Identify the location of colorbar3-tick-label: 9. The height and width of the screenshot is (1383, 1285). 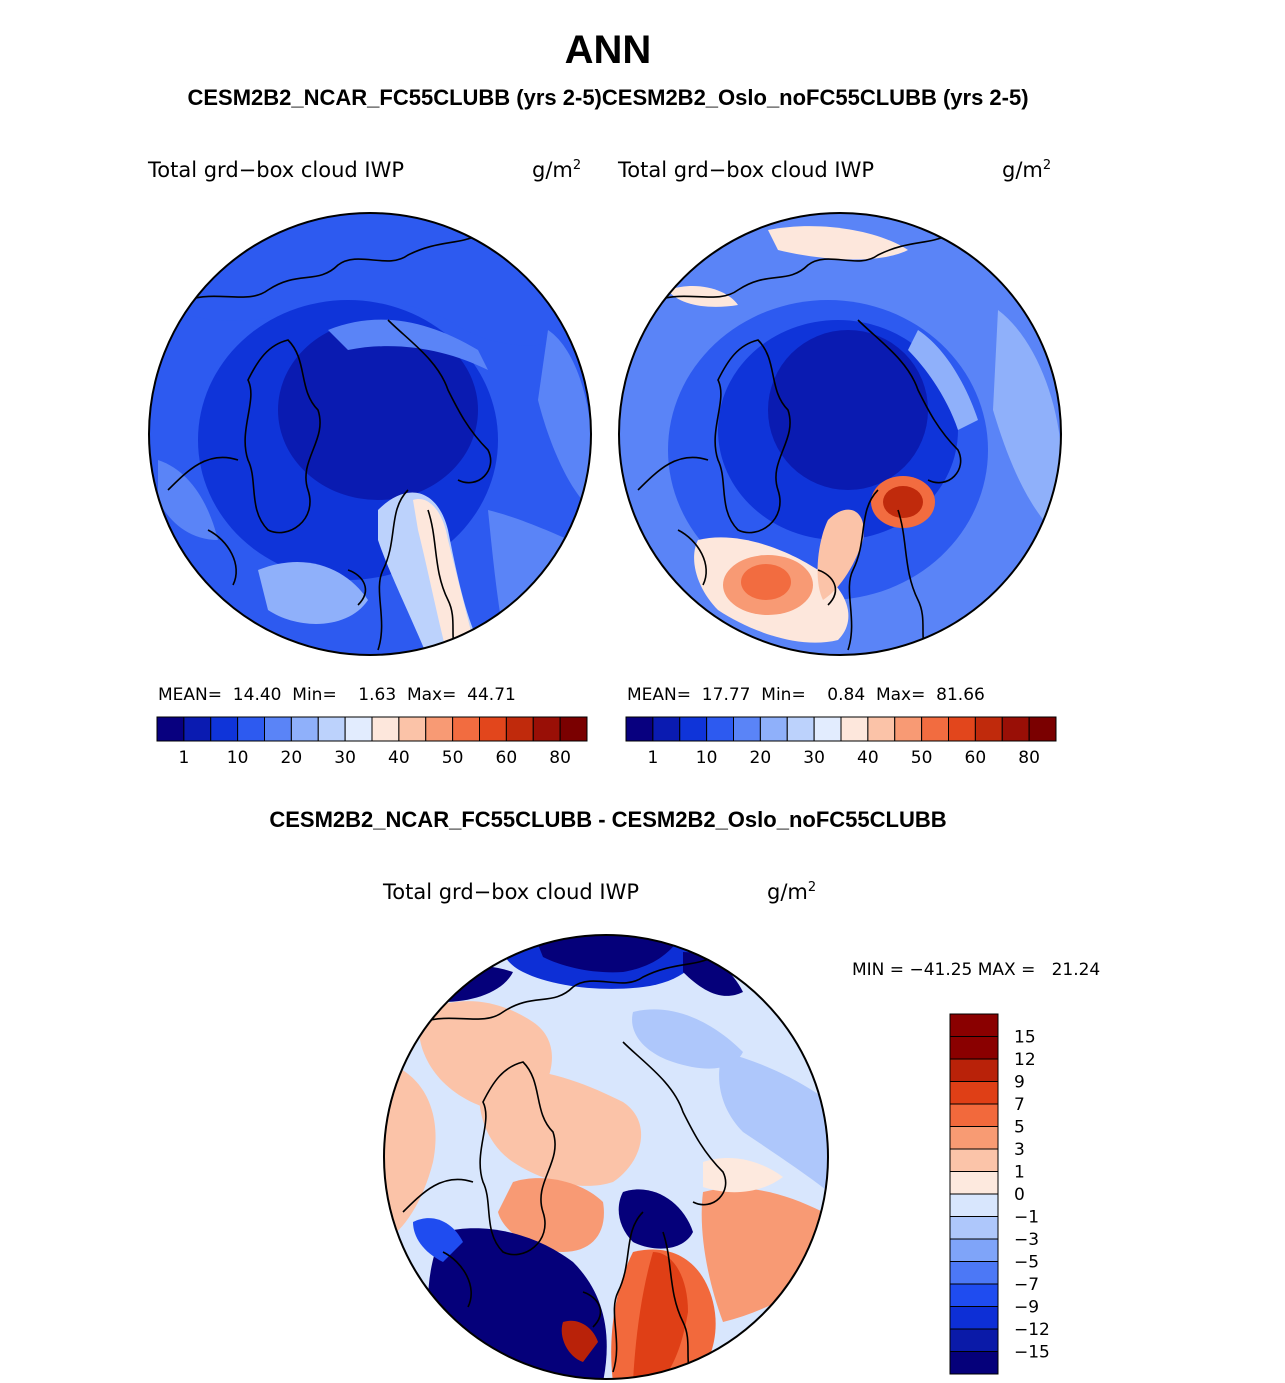
(1019, 1083).